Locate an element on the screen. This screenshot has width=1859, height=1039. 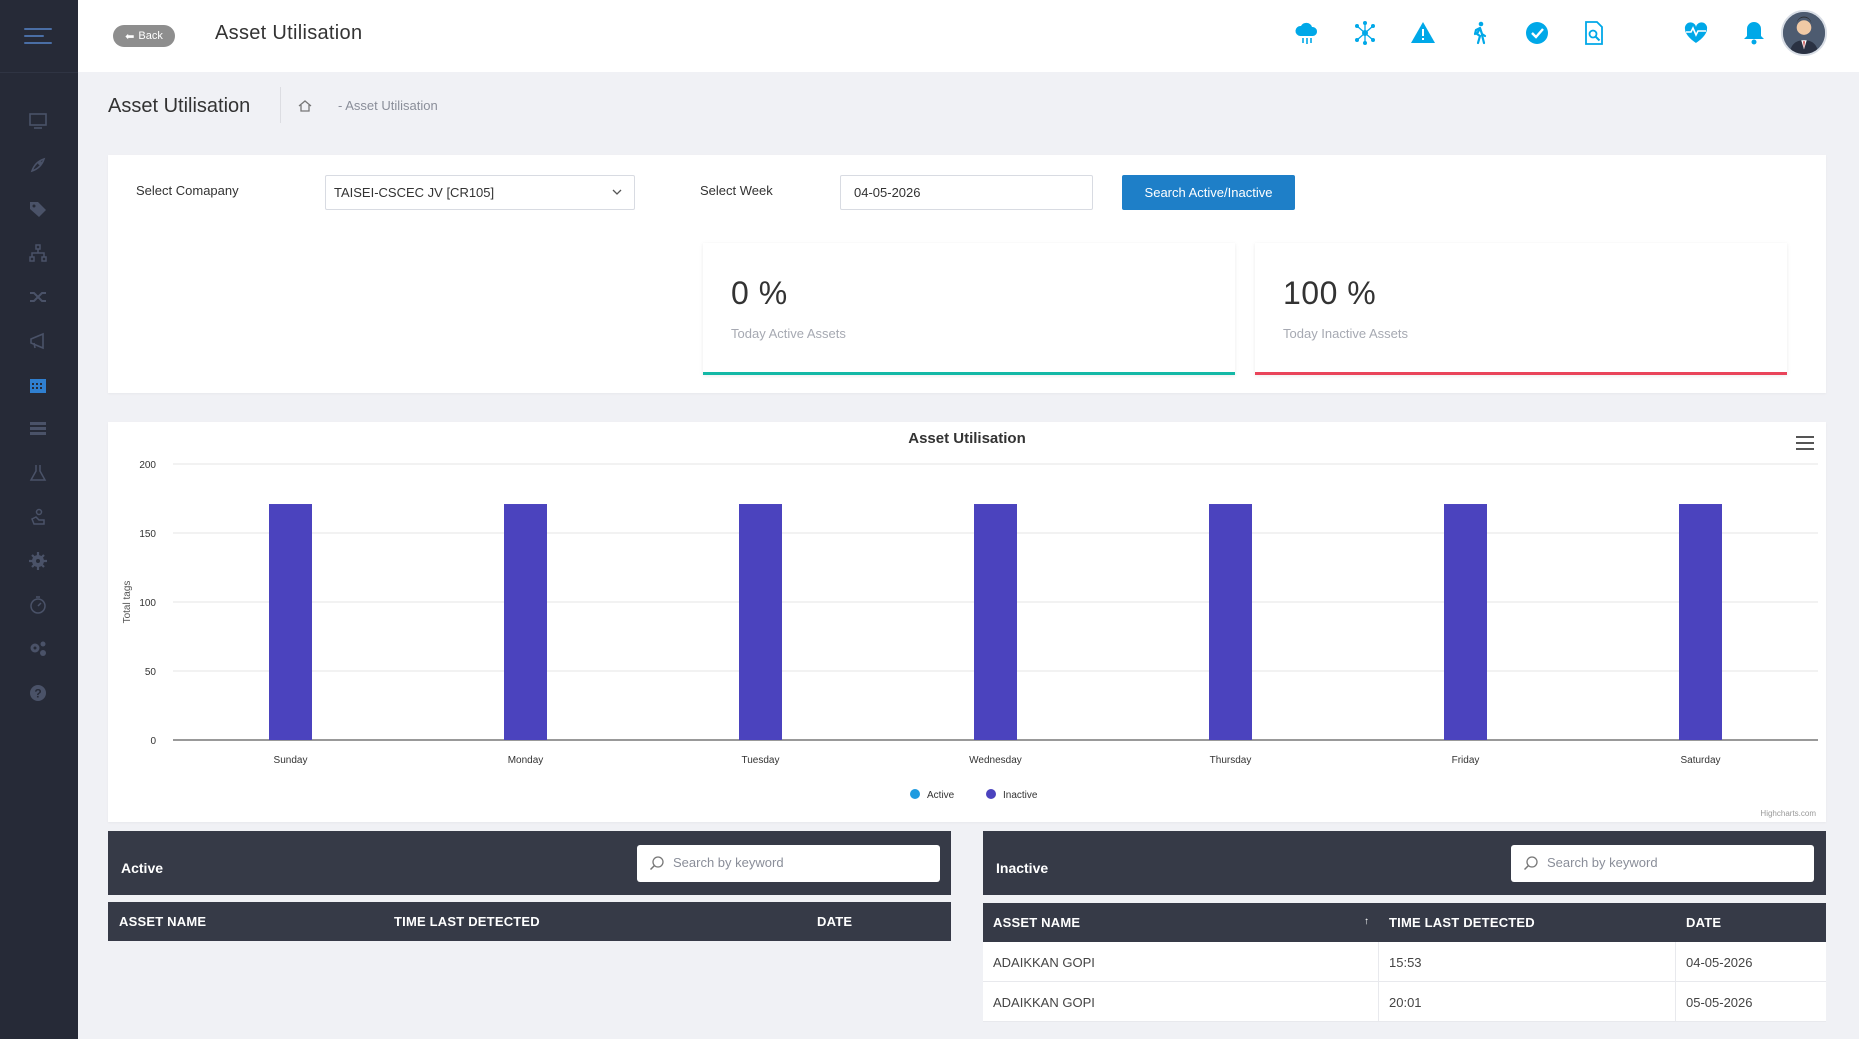
active-col-time-last-detected: TIME LAST DETECTED is located at coordinates (467, 921).